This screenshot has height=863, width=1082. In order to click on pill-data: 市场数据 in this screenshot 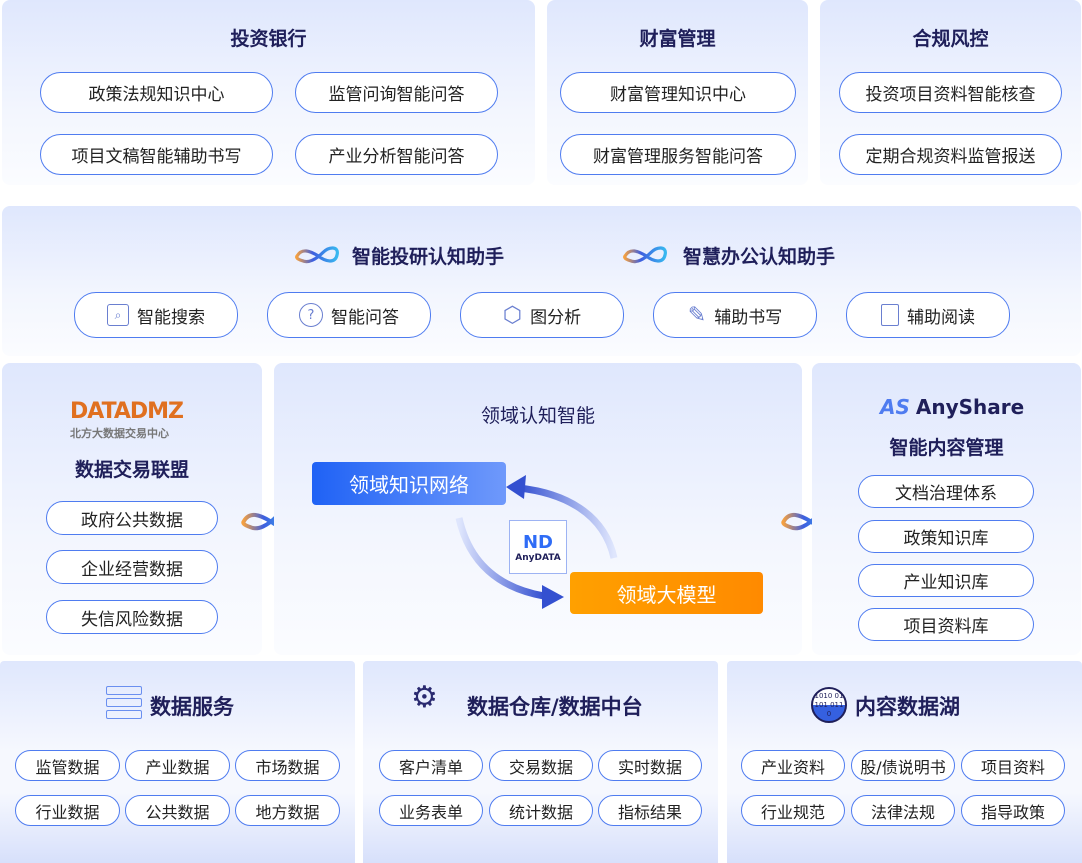, I will do `click(287, 765)`.